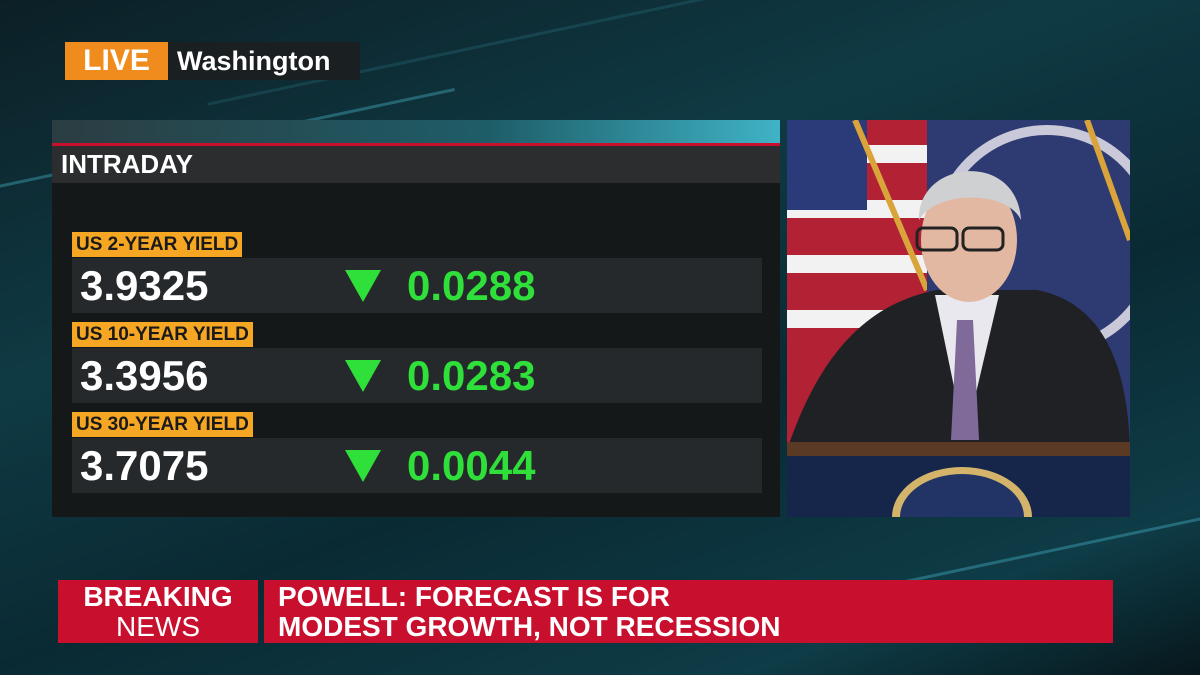  What do you see at coordinates (416, 144) in the screenshot?
I see `panel-rule` at bounding box center [416, 144].